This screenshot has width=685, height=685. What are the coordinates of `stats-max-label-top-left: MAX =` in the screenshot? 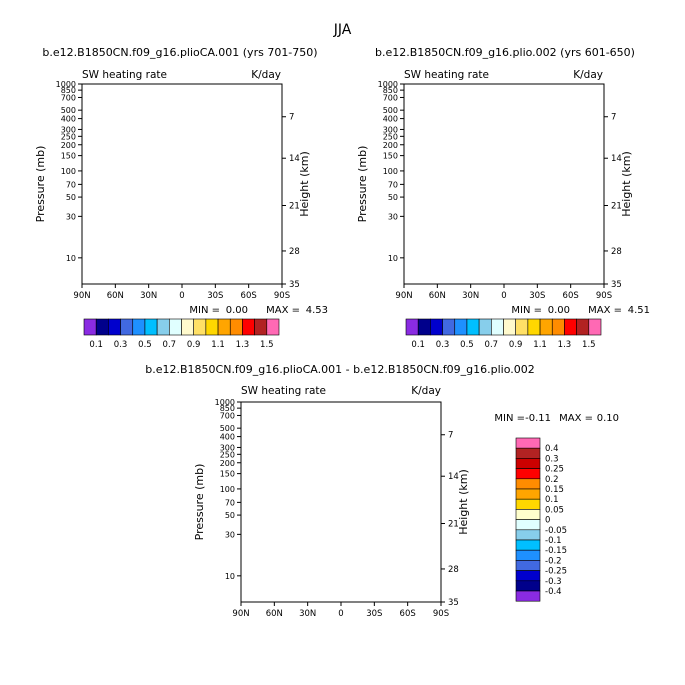 It's located at (283, 310).